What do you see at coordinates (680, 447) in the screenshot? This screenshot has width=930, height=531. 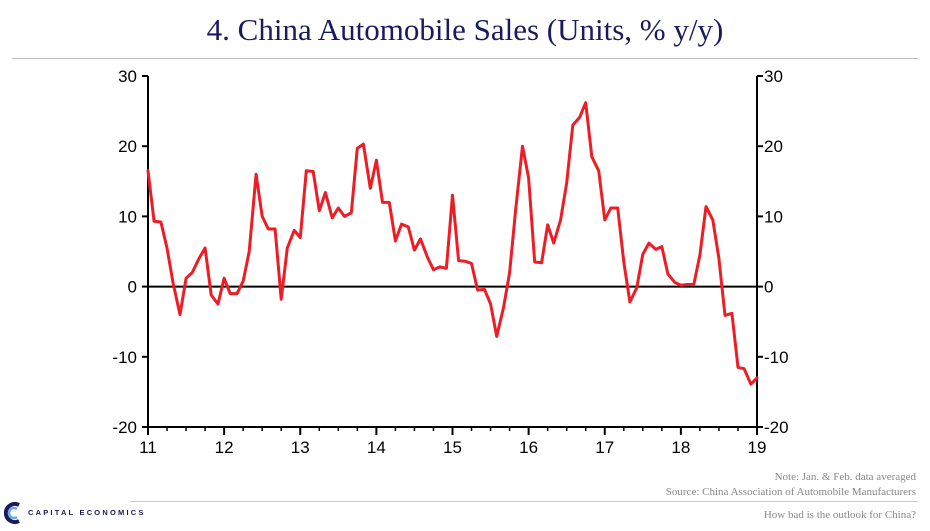 I see `x-tick-label: 18` at bounding box center [680, 447].